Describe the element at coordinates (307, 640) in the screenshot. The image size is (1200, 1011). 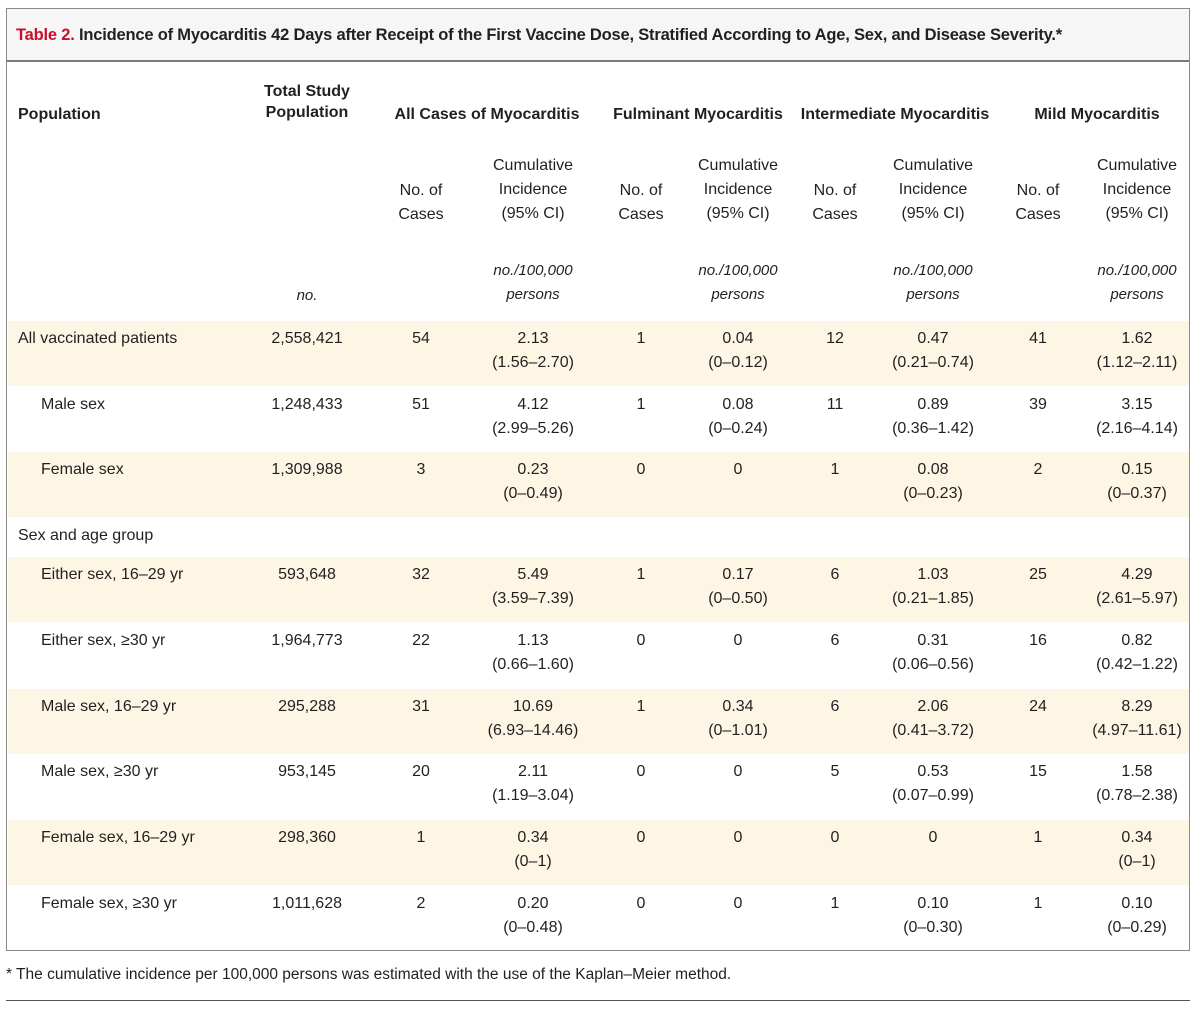
I see `cell-total: 1,964,773` at that location.